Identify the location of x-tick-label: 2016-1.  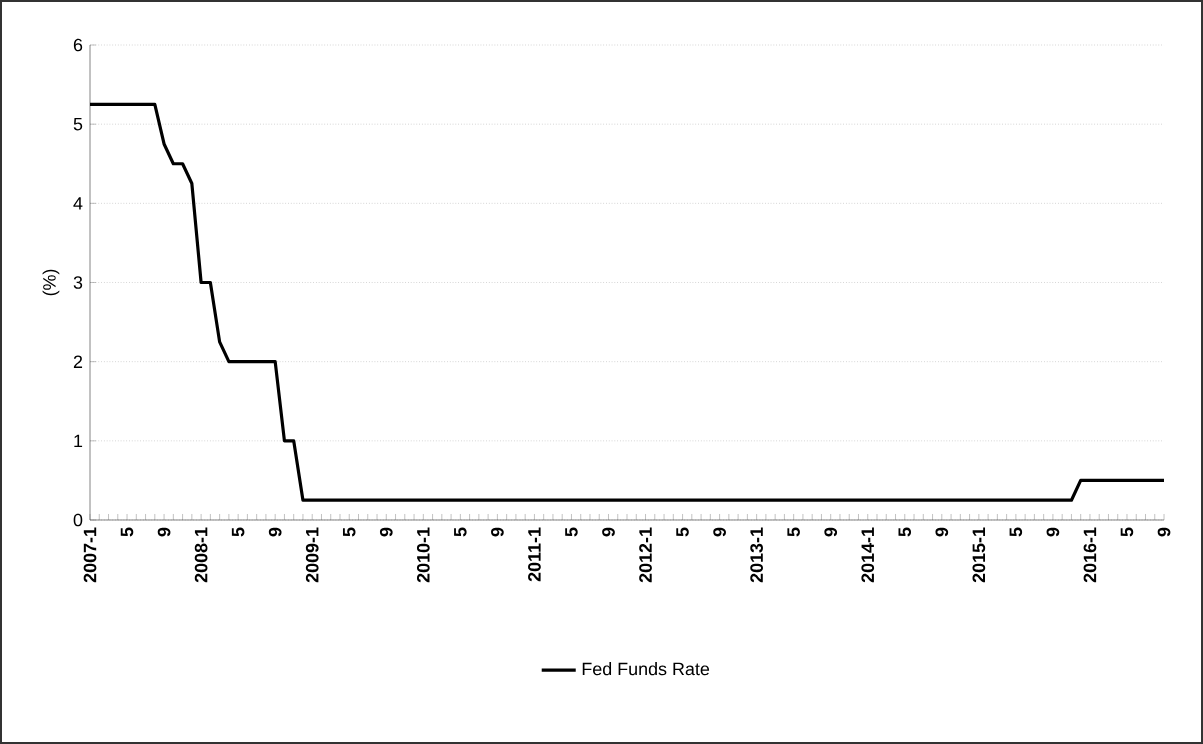
(1090, 555).